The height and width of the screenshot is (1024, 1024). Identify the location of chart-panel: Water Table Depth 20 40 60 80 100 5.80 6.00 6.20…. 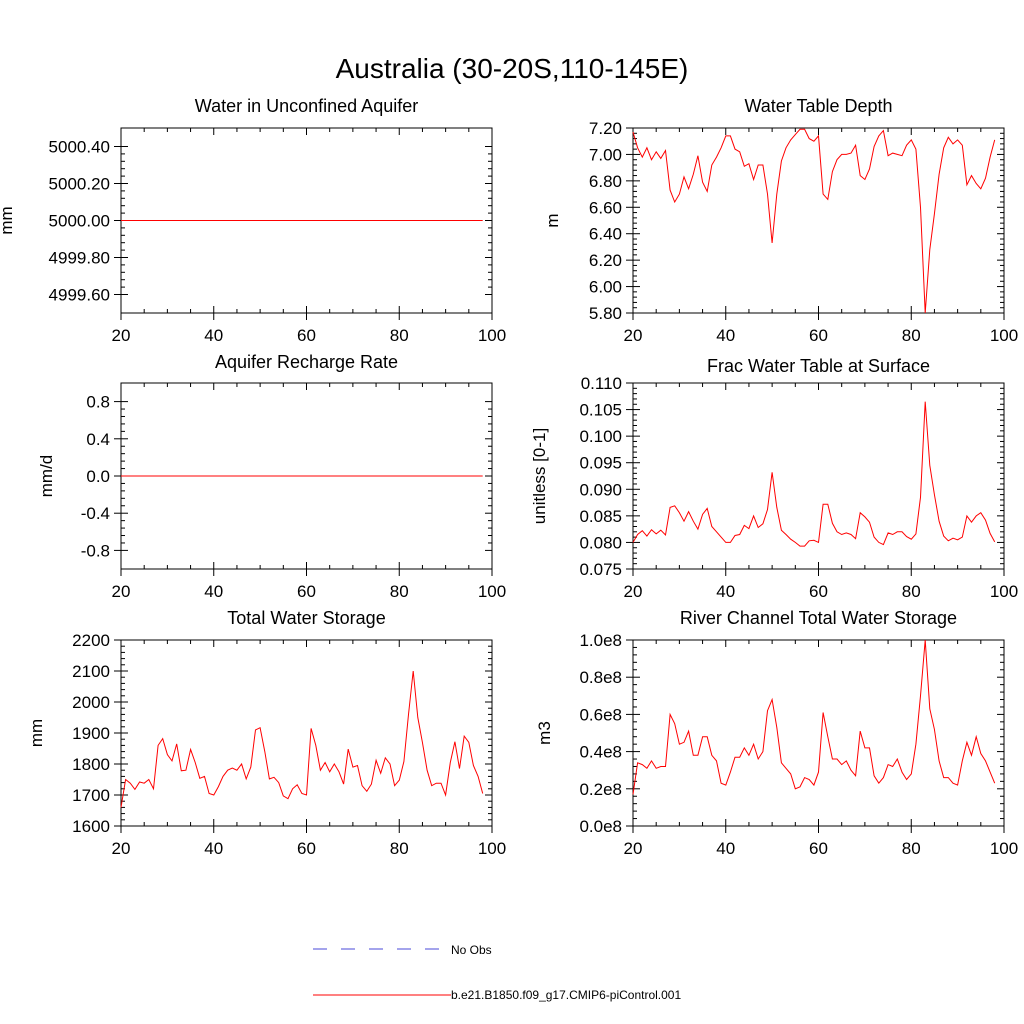
(780, 220).